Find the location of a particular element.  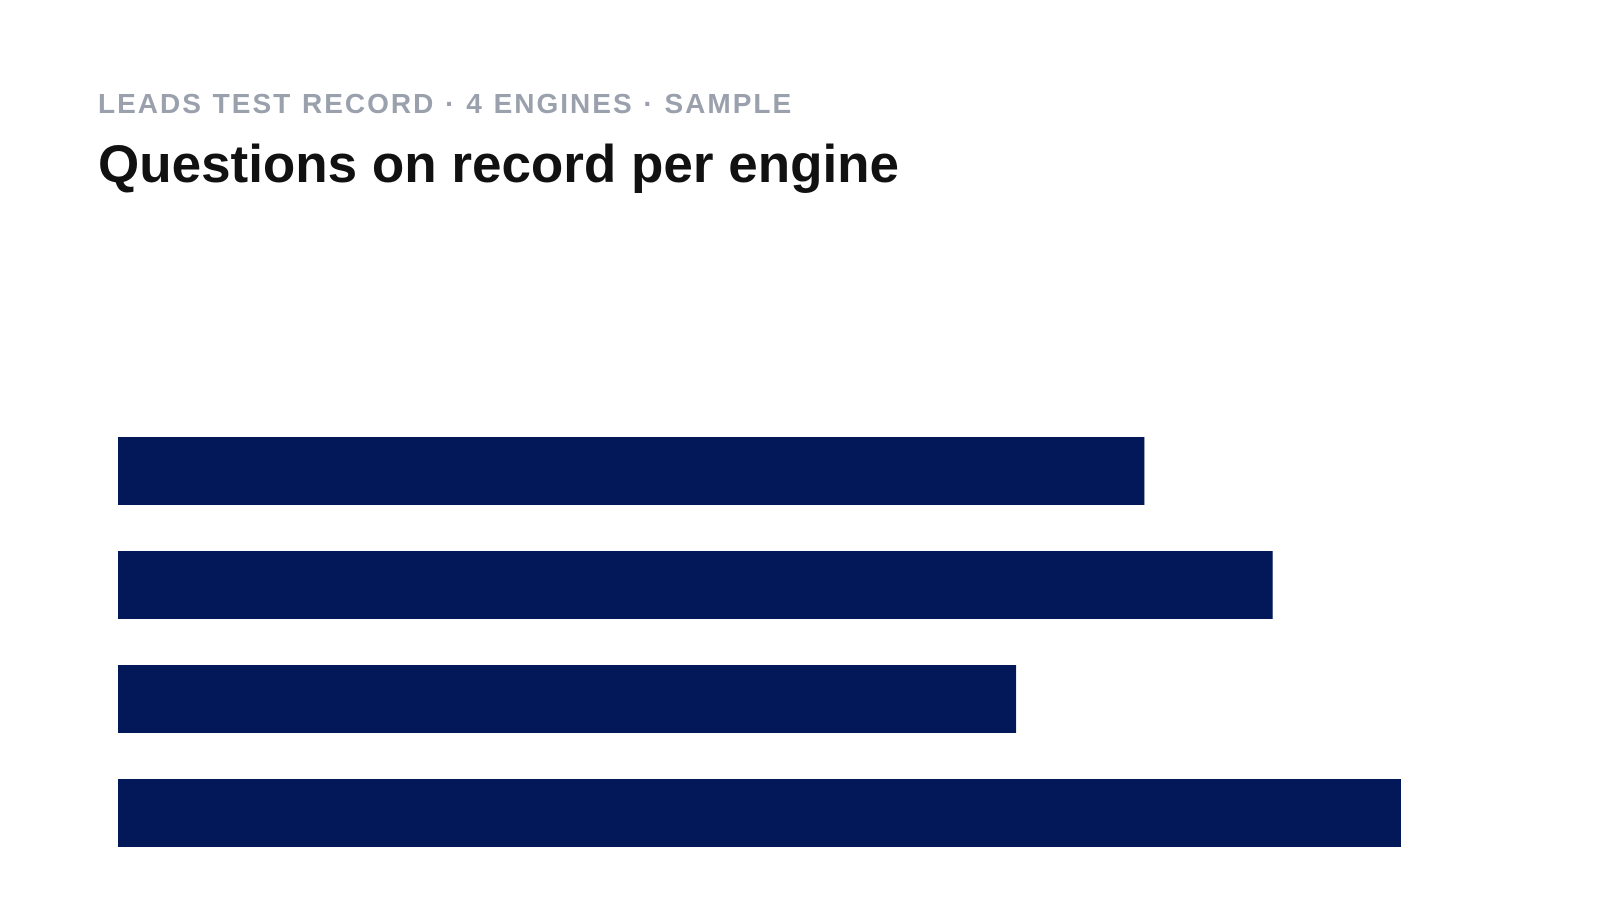

chart-subtitle: LEADS TEST RECORD · 4 ENGINES · SAMPLE is located at coordinates (446, 103).